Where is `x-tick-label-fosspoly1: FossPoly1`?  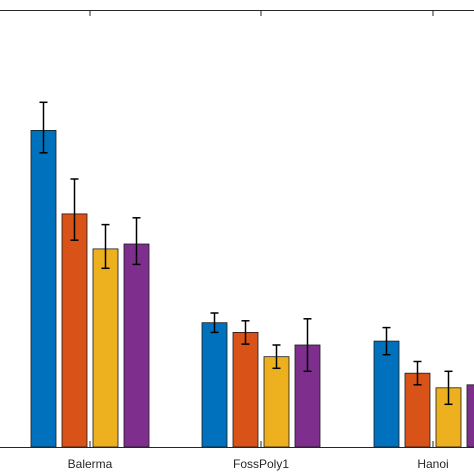
x-tick-label-fosspoly1: FossPoly1 is located at coordinates (261, 464).